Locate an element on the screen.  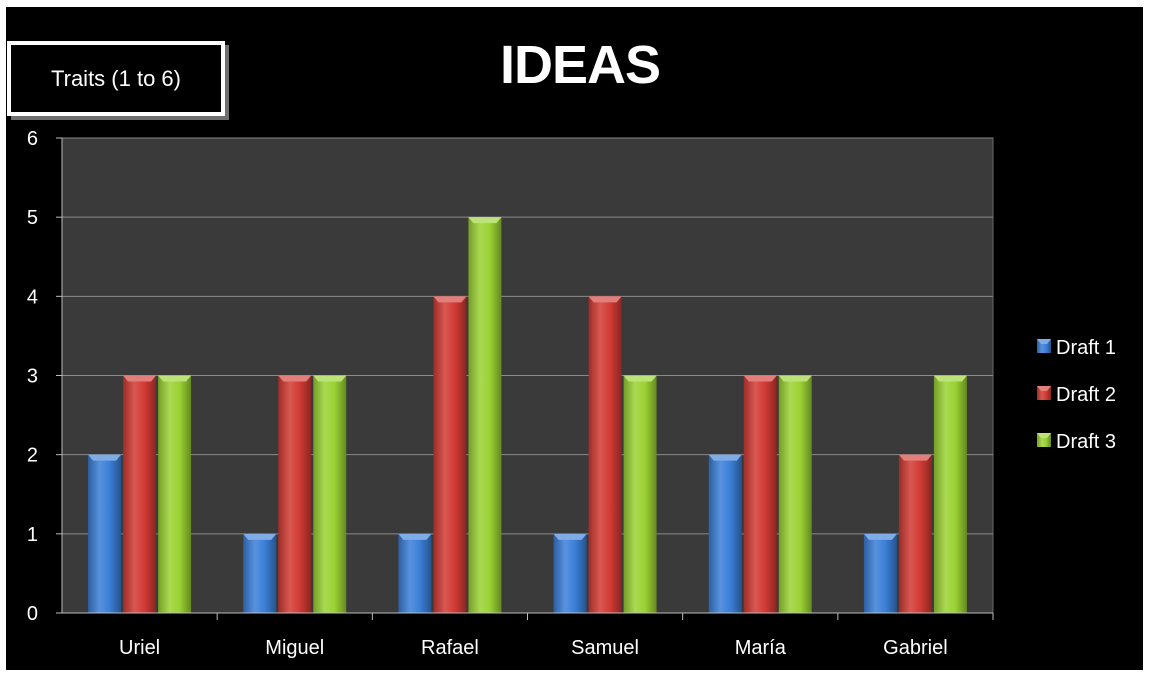
bar-draft-3-samuel is located at coordinates (640, 494).